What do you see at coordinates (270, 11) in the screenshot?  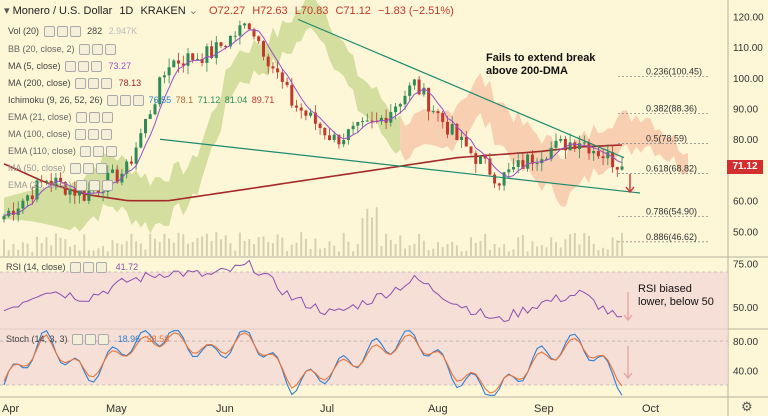 I see `ohlc-high: H72.63` at bounding box center [270, 11].